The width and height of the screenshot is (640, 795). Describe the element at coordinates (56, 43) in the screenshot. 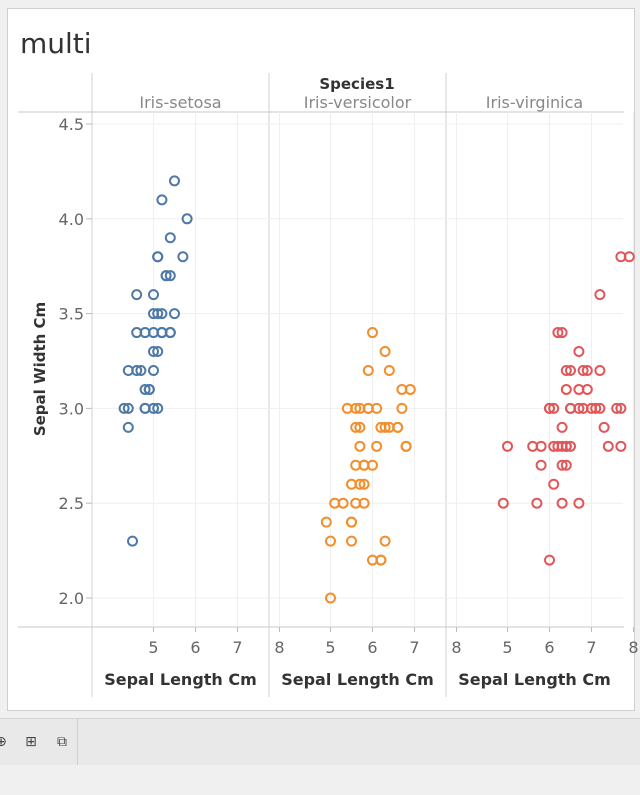

I see `sheet-title: multi` at that location.